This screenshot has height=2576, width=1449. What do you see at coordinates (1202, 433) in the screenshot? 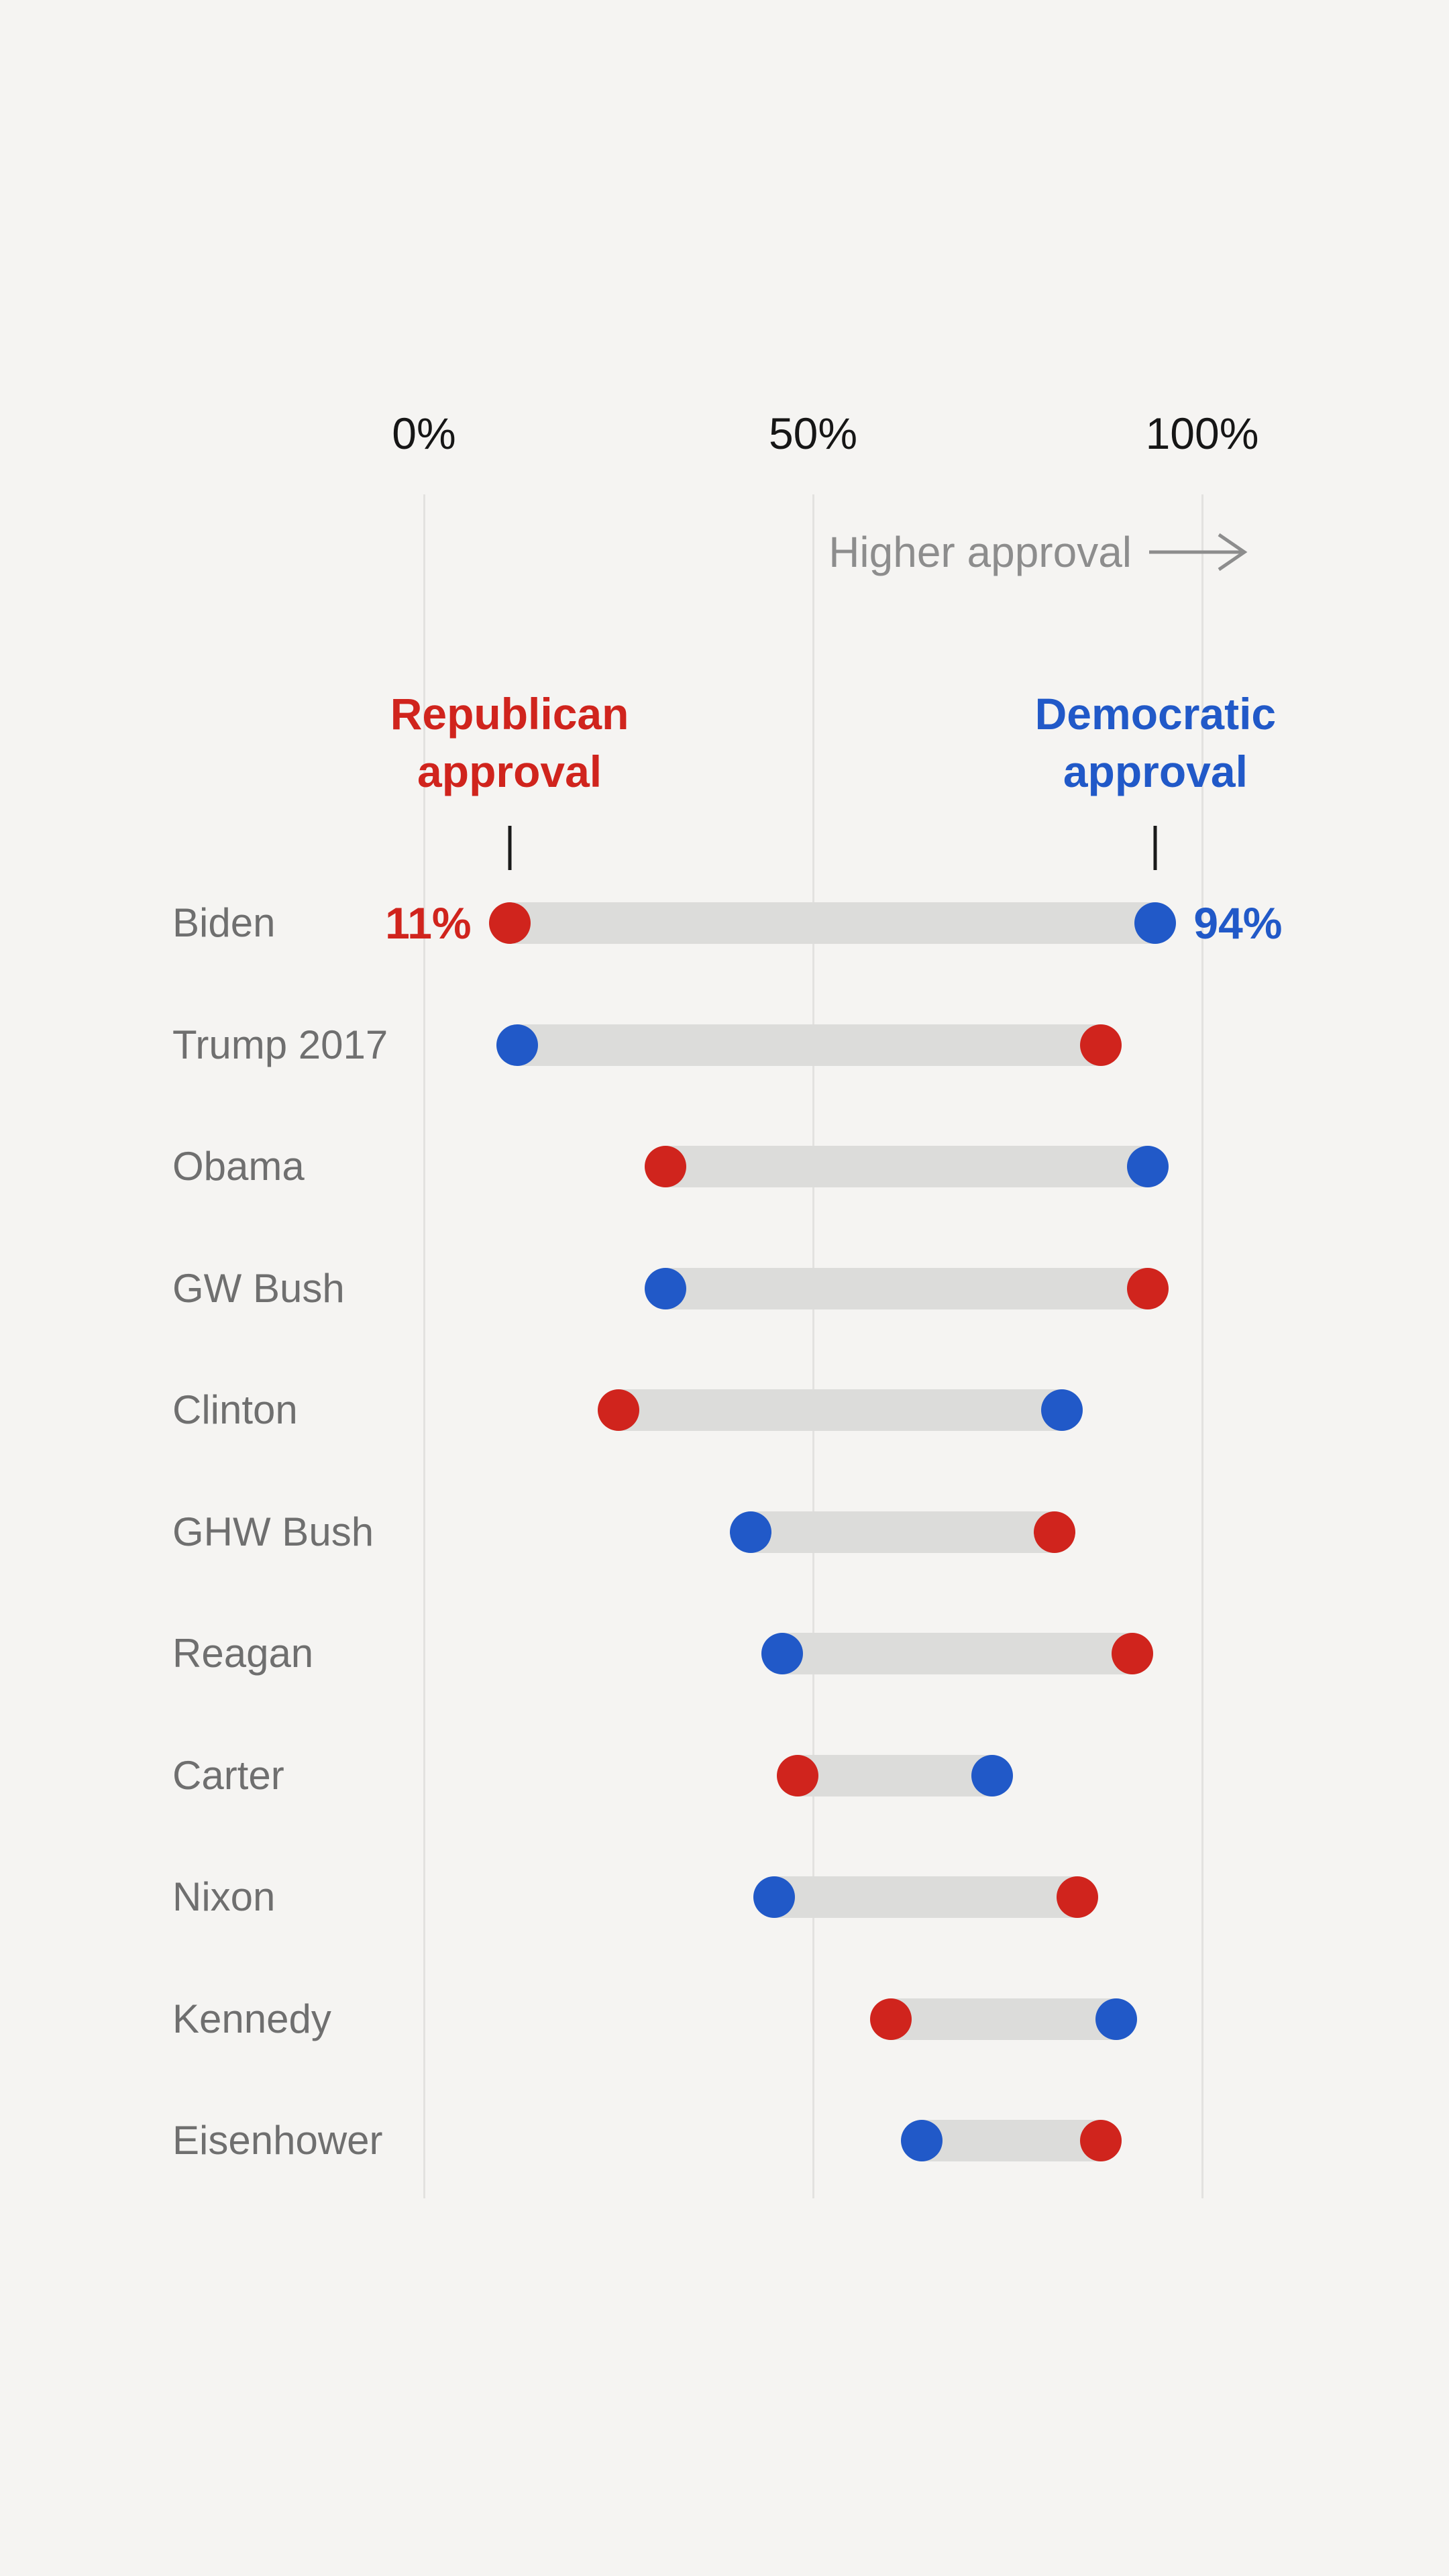
I see `axis-tick-100pct: 100%` at bounding box center [1202, 433].